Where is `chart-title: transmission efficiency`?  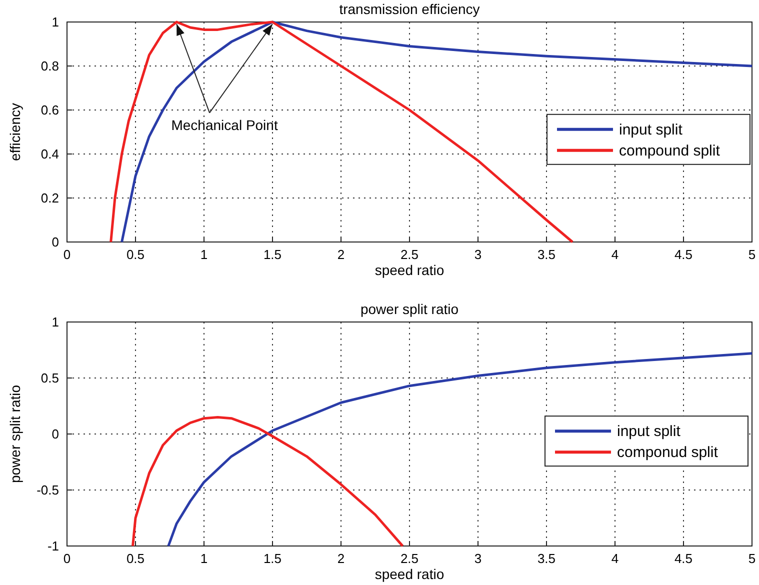 chart-title: transmission efficiency is located at coordinates (409, 9).